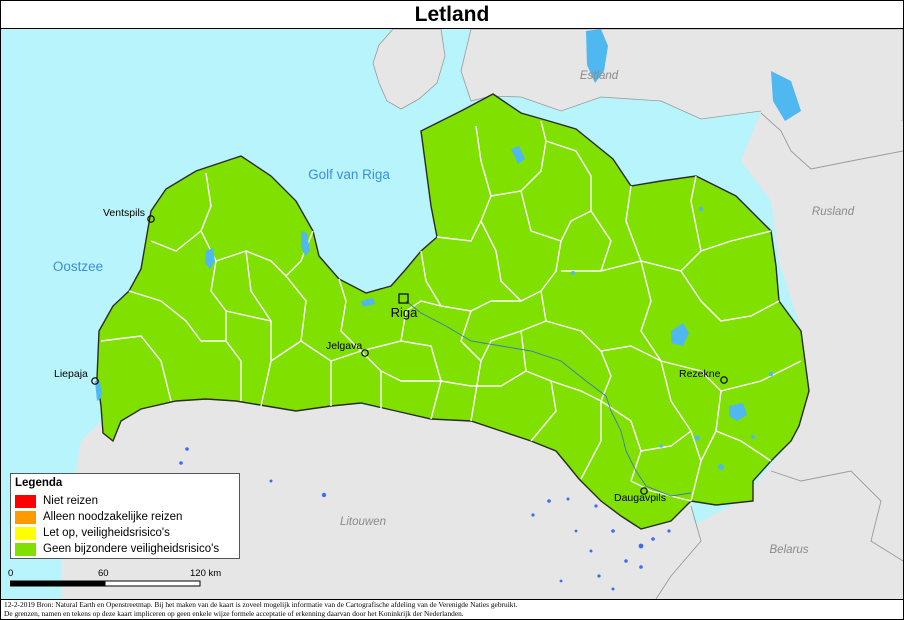 The image size is (904, 620). I want to click on lake-peipus-south, so click(786, 96).